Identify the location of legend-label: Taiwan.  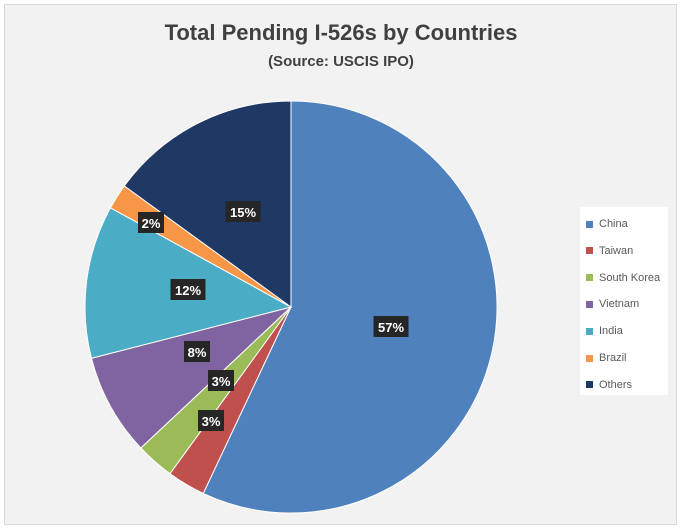
(616, 250).